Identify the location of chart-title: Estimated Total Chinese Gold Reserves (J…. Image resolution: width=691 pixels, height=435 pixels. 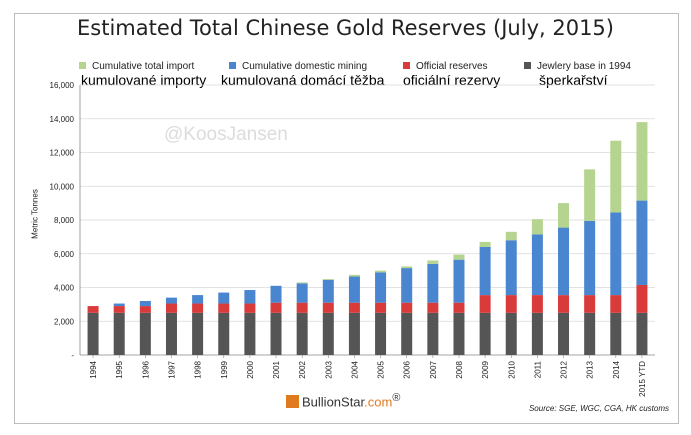
(345, 28).